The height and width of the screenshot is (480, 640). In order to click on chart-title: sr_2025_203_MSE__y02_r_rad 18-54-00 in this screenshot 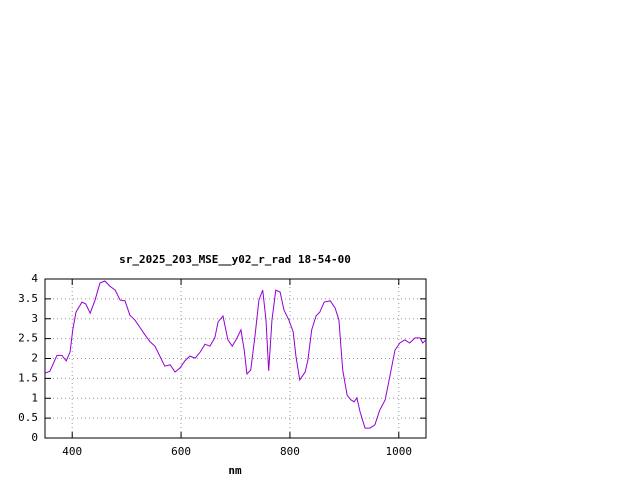, I will do `click(235, 259)`.